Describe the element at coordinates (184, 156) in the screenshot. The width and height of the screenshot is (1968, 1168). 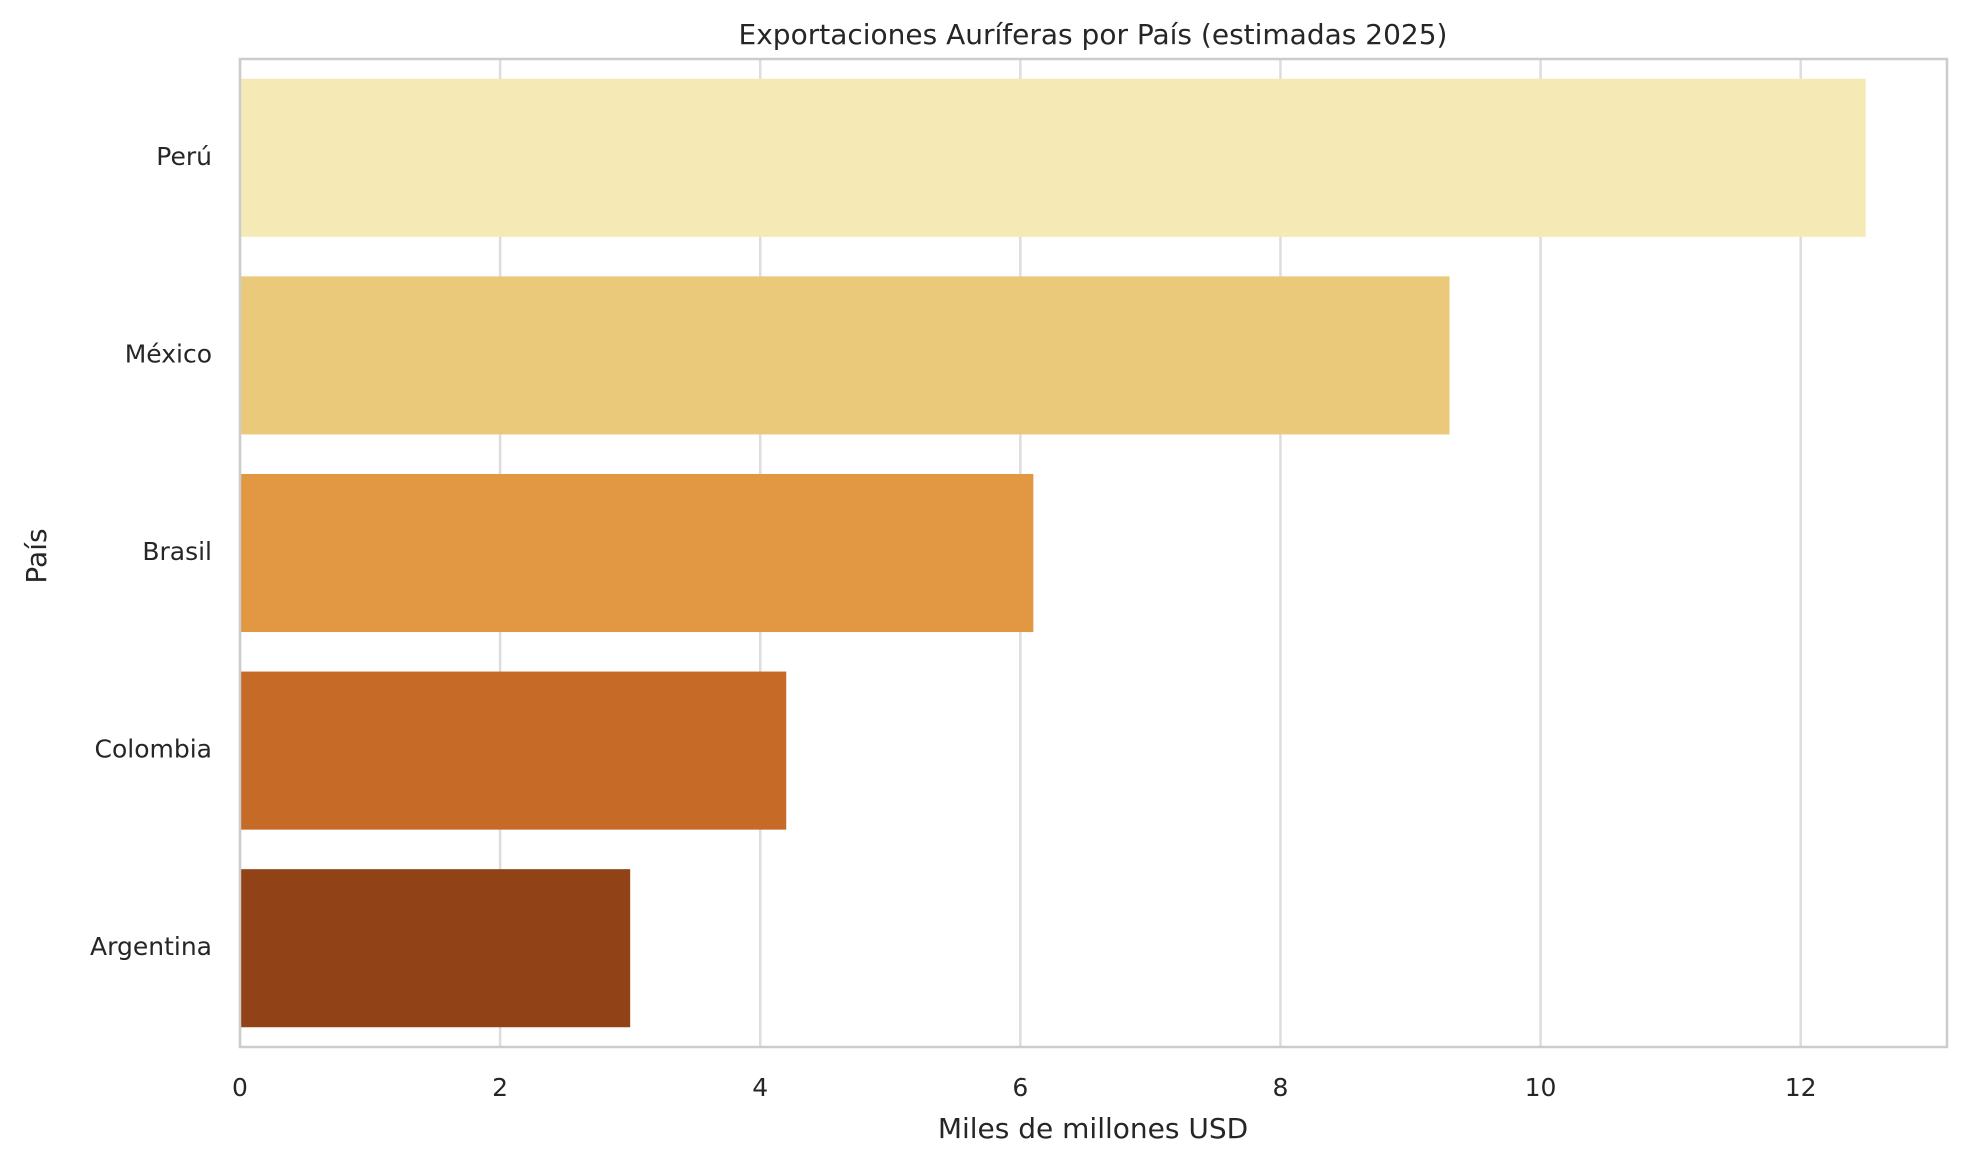
I see `y-tick-label: Perú` at that location.